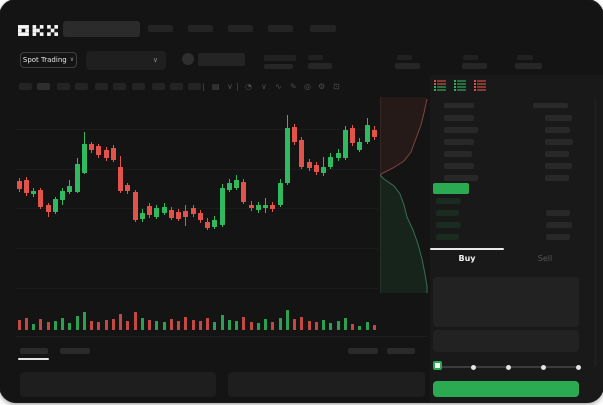  I want to click on order-price-field, so click(506, 302).